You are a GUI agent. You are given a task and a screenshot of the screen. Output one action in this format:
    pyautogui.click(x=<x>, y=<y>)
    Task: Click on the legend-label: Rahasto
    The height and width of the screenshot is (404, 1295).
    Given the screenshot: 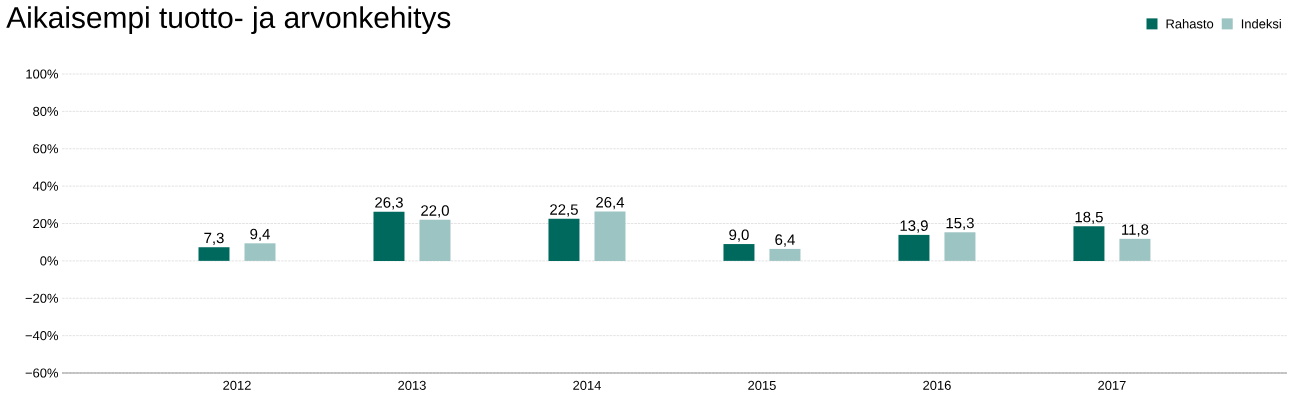 What is the action you would take?
    pyautogui.click(x=1190, y=23)
    